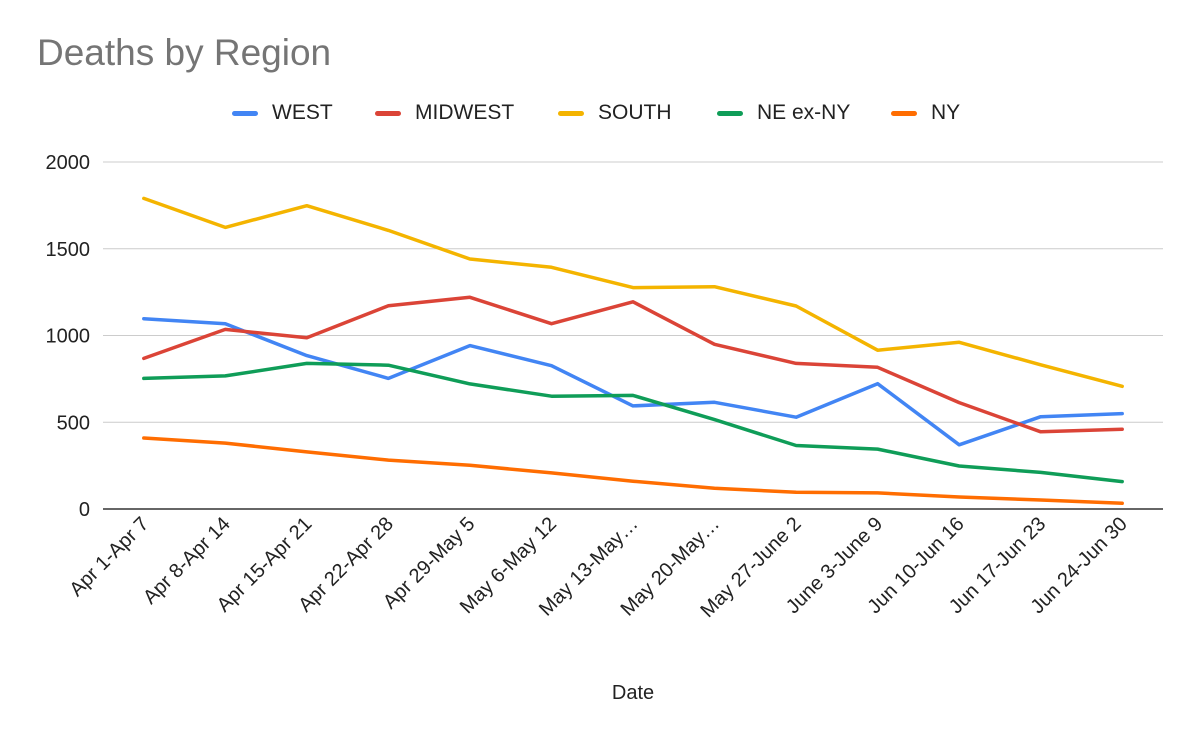 The image size is (1200, 742). Describe the element at coordinates (184, 52) in the screenshot. I see `chart-title: Deaths by Region` at that location.